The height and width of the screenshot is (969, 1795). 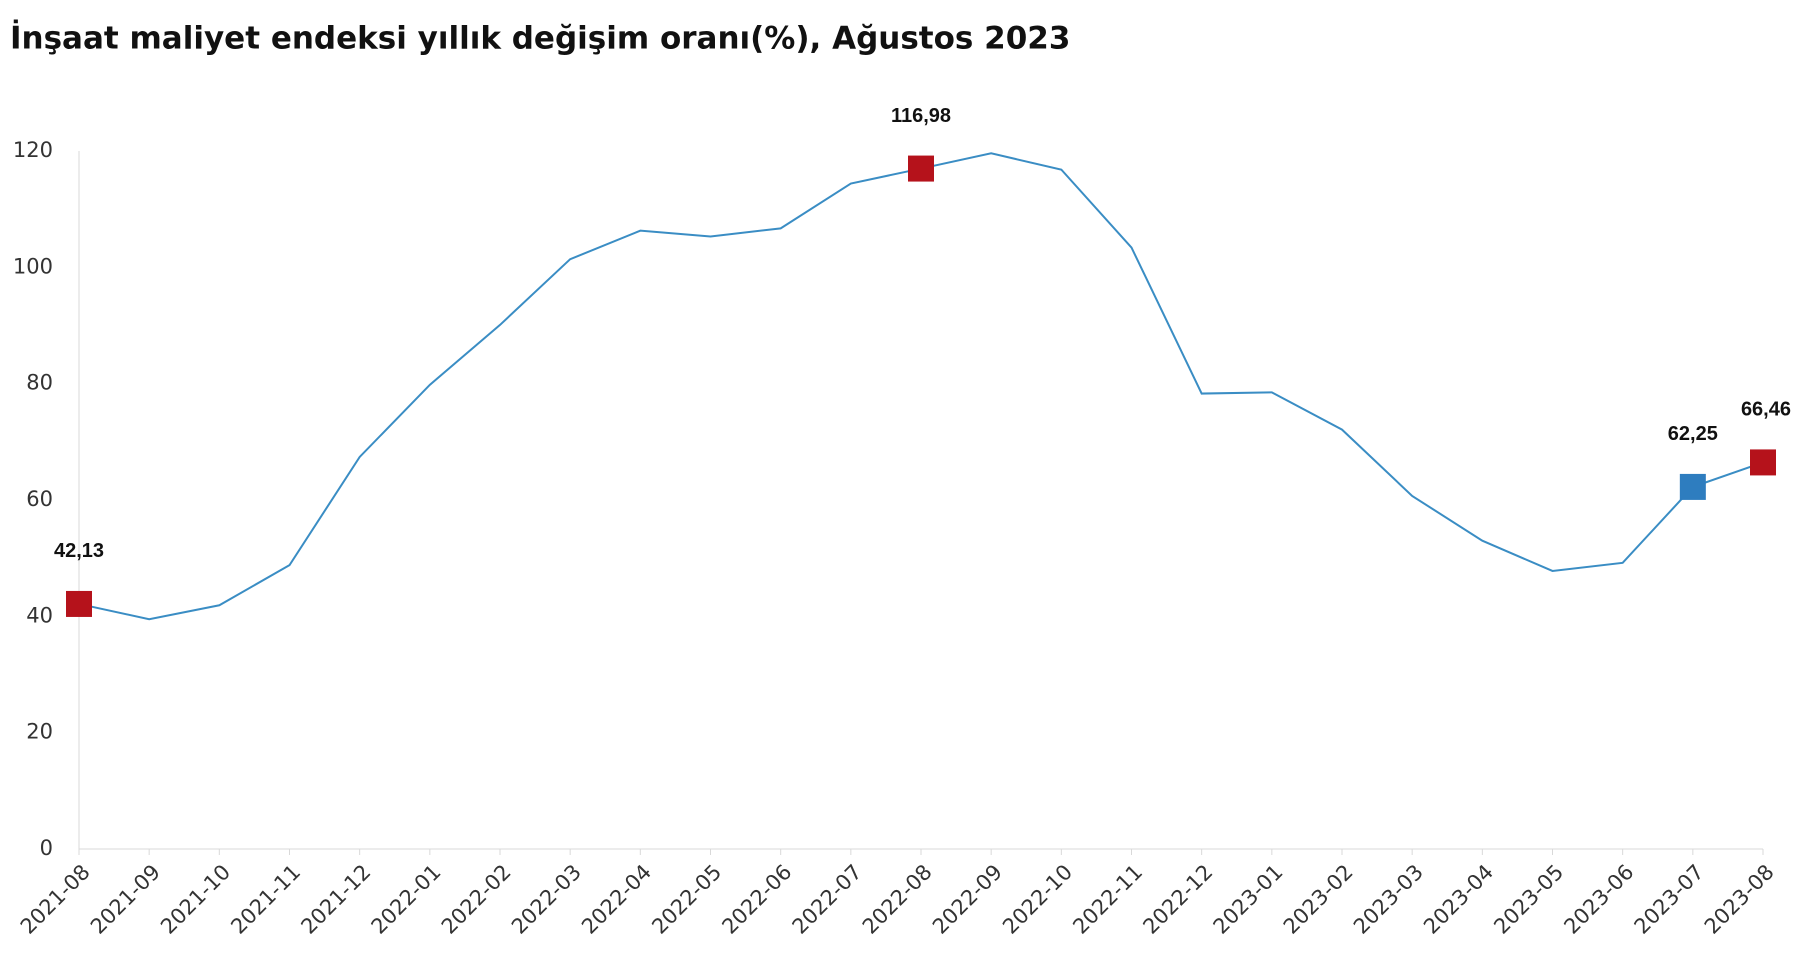 What do you see at coordinates (756, 899) in the screenshot?
I see `x-tick-label: 2022-06` at bounding box center [756, 899].